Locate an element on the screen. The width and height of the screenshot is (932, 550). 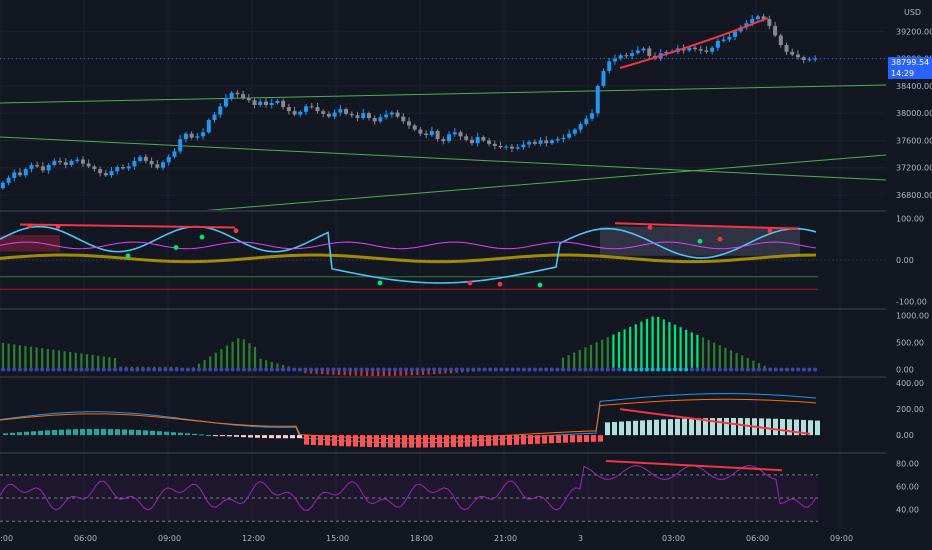
price-scale-bg is located at coordinates (909, 263).